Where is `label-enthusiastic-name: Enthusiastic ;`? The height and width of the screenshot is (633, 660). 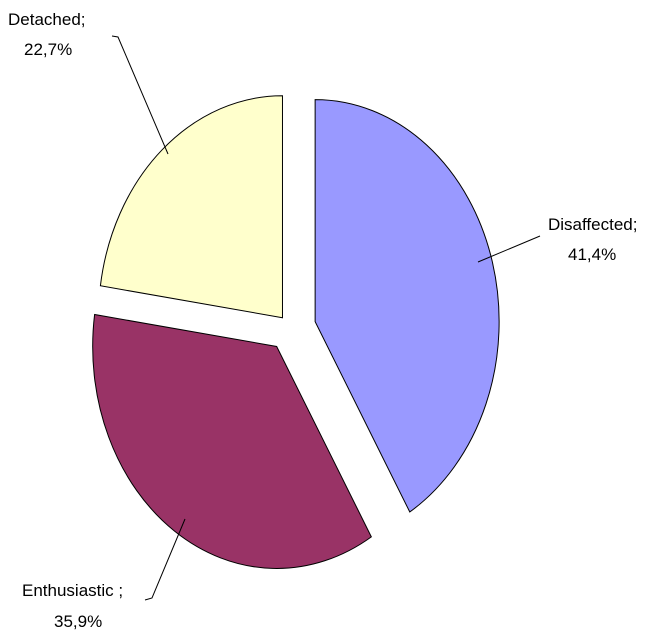
label-enthusiastic-name: Enthusiastic ; is located at coordinates (72, 590).